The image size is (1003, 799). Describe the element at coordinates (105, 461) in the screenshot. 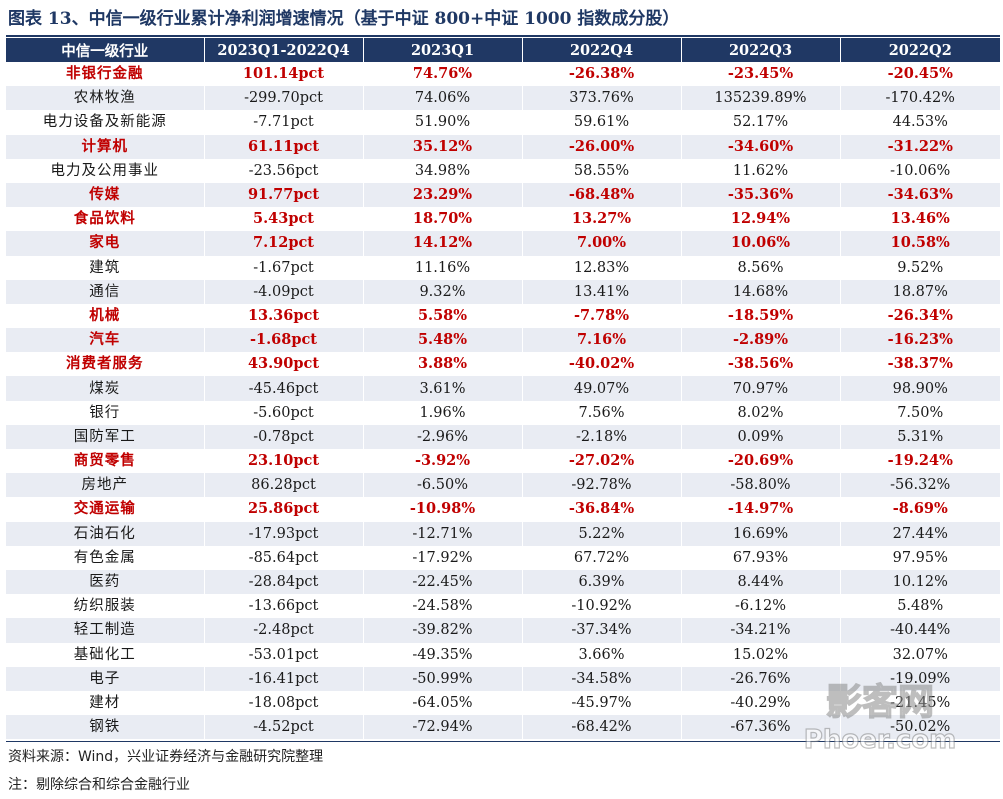

I see `industry-name-cell: 商贸零售` at that location.